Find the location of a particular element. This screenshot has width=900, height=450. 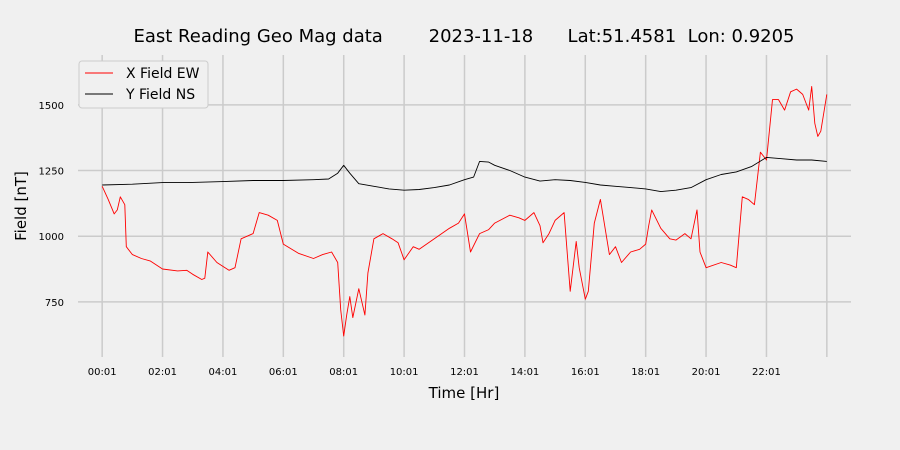

x-tick-label: 08:01 is located at coordinates (343, 372).